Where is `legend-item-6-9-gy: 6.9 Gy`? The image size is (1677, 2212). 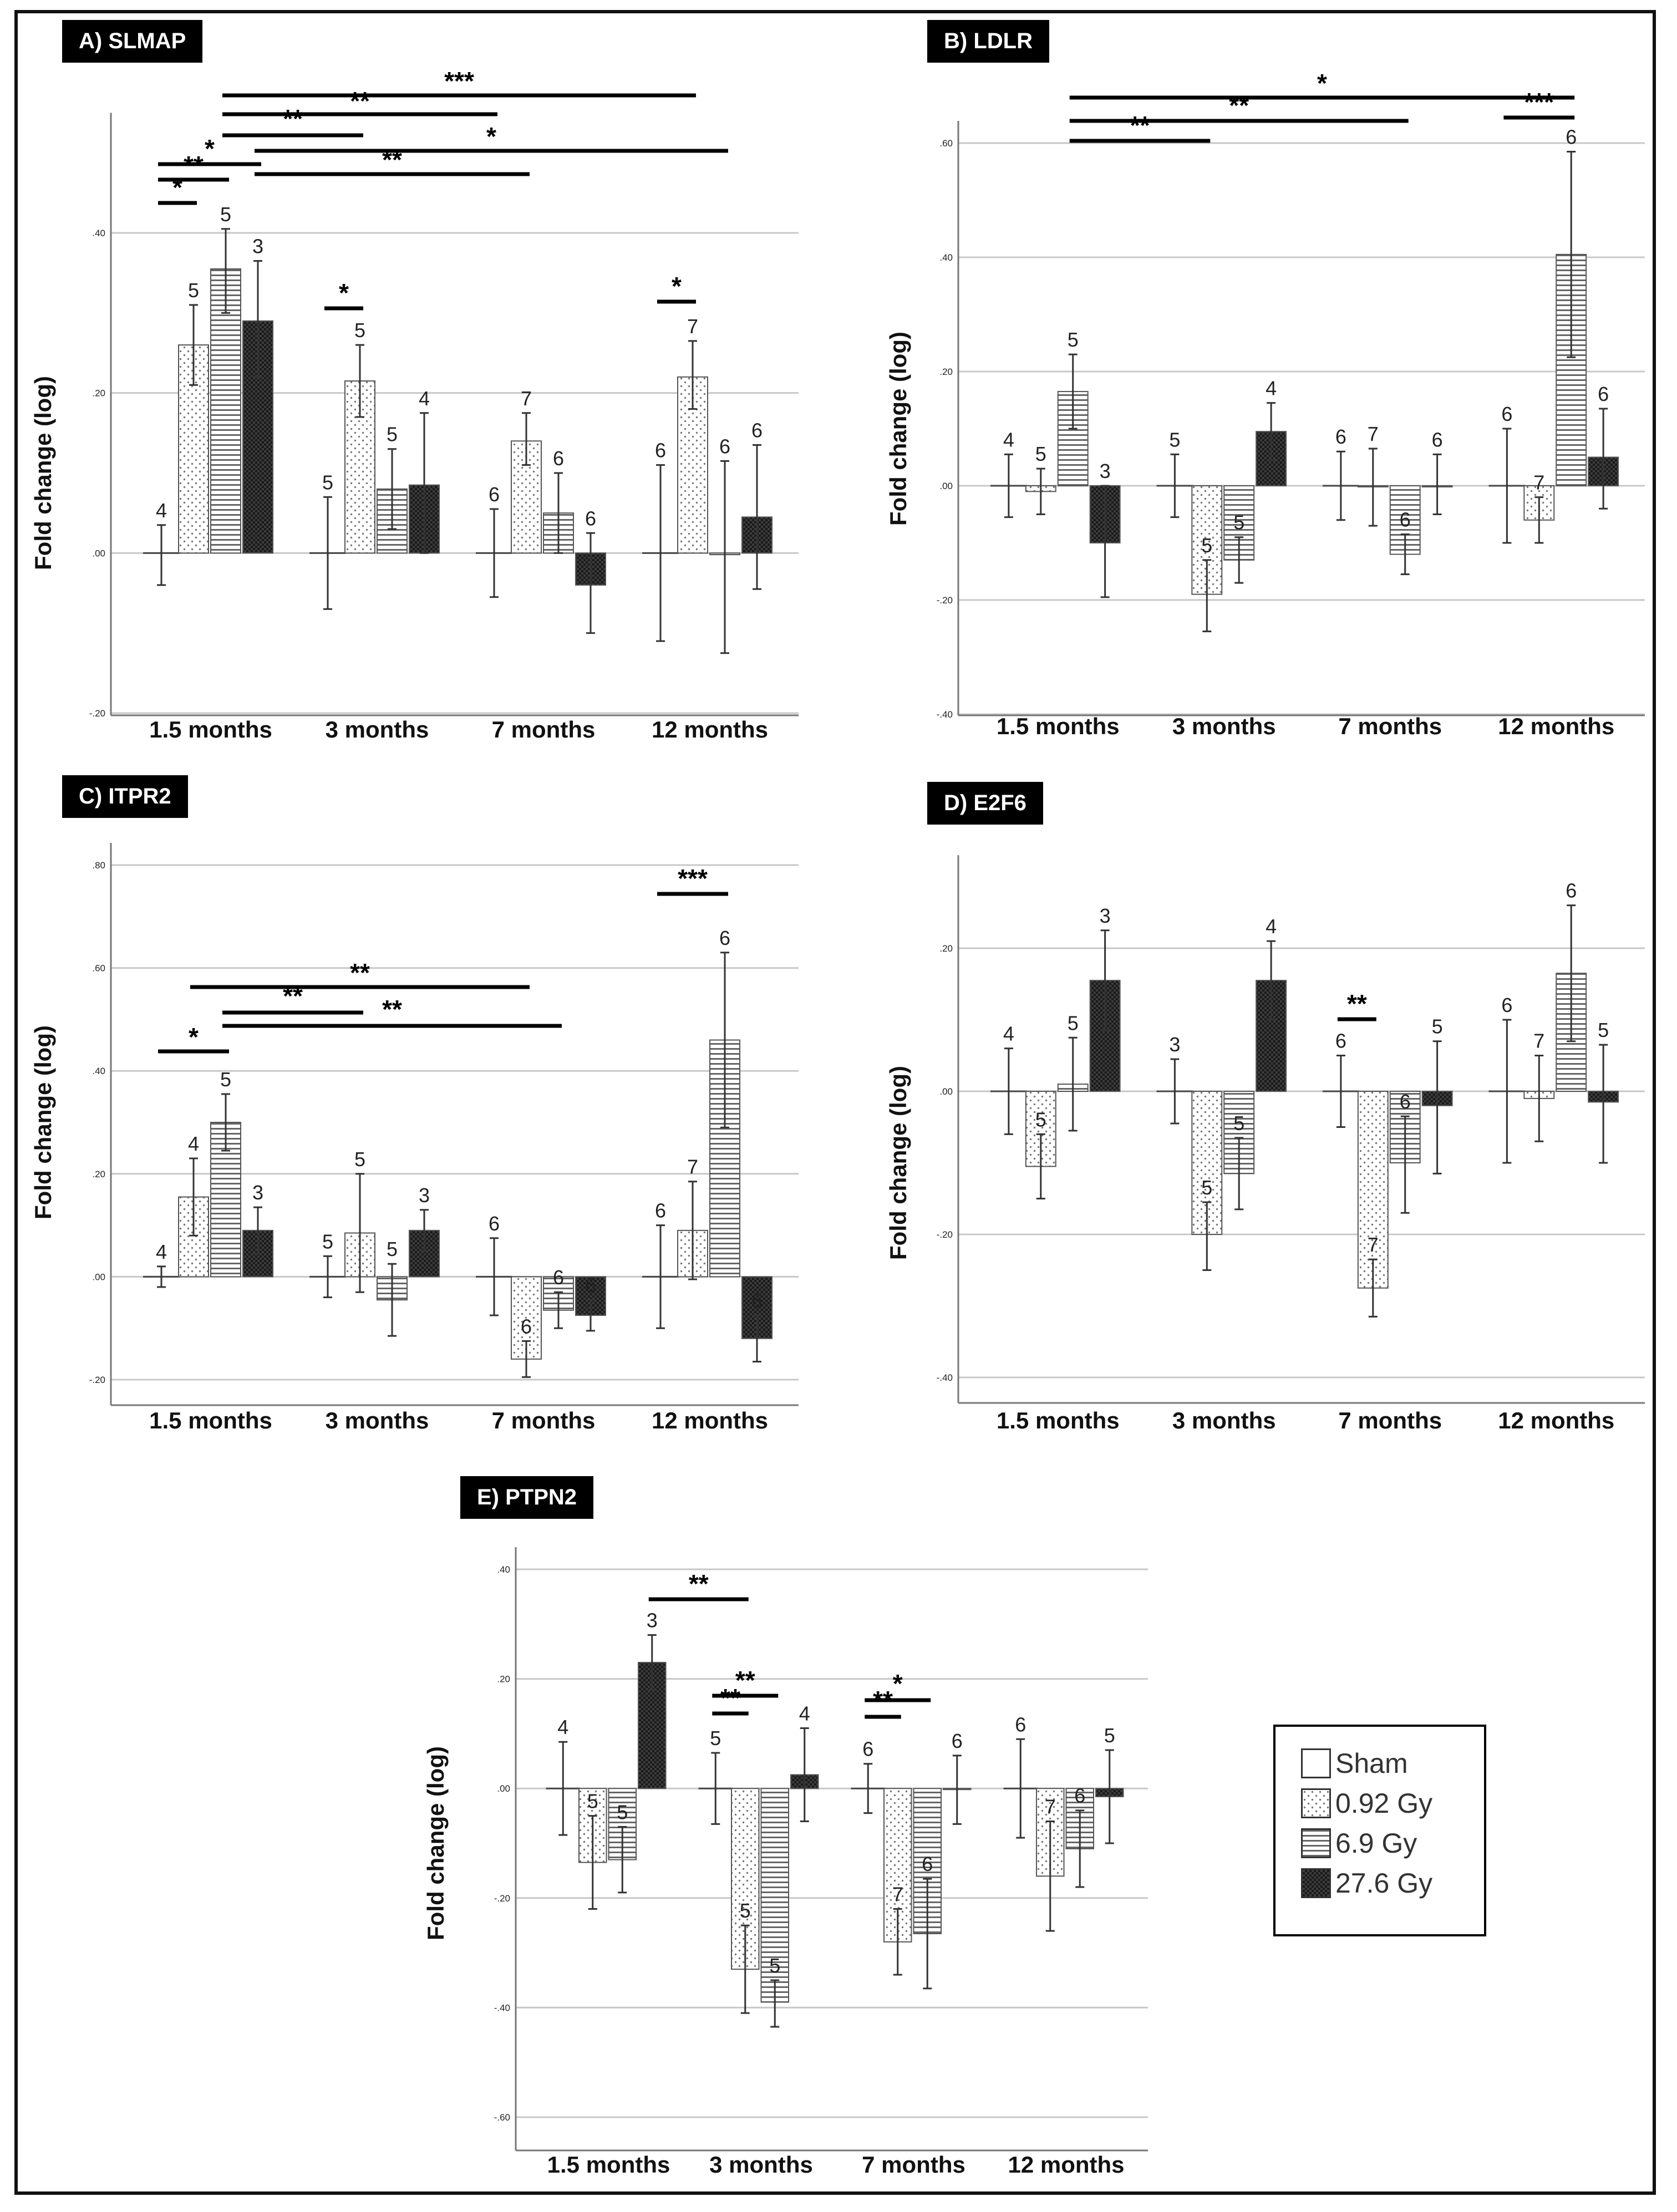 legend-item-6-9-gy: 6.9 Gy is located at coordinates (1359, 1843).